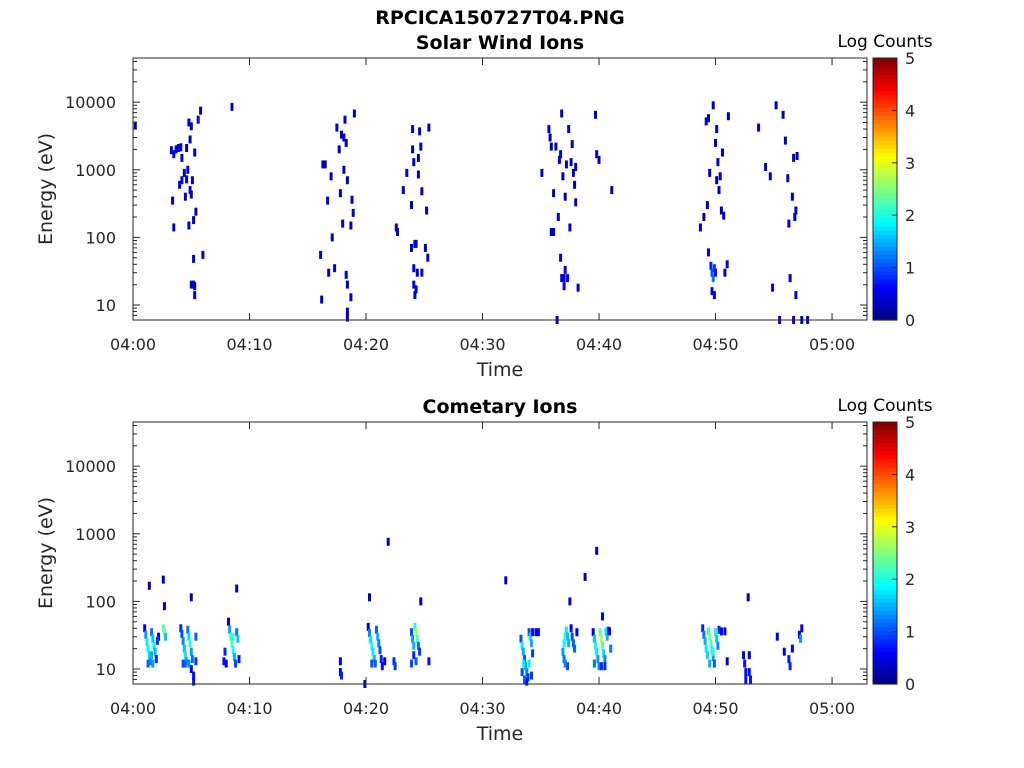 This screenshot has width=1024, height=768. Describe the element at coordinates (90, 102) in the screenshot. I see `y-tick-label: 10000` at that location.